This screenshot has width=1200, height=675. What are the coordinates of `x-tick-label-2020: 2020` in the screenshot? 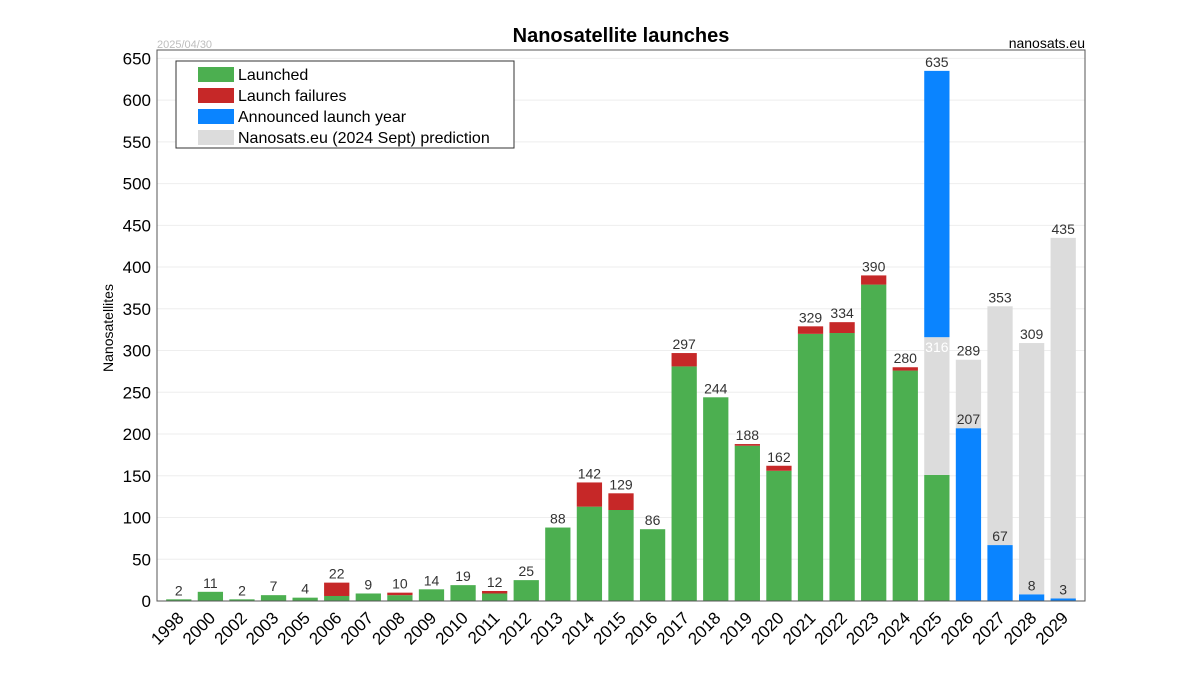 It's located at (768, 628).